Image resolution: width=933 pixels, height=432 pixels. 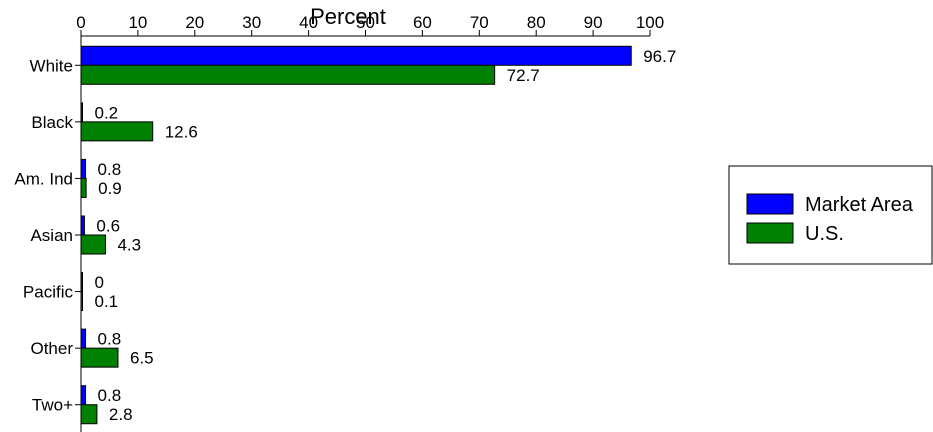 What do you see at coordinates (194, 22) in the screenshot?
I see `x-tick-label: 20` at bounding box center [194, 22].